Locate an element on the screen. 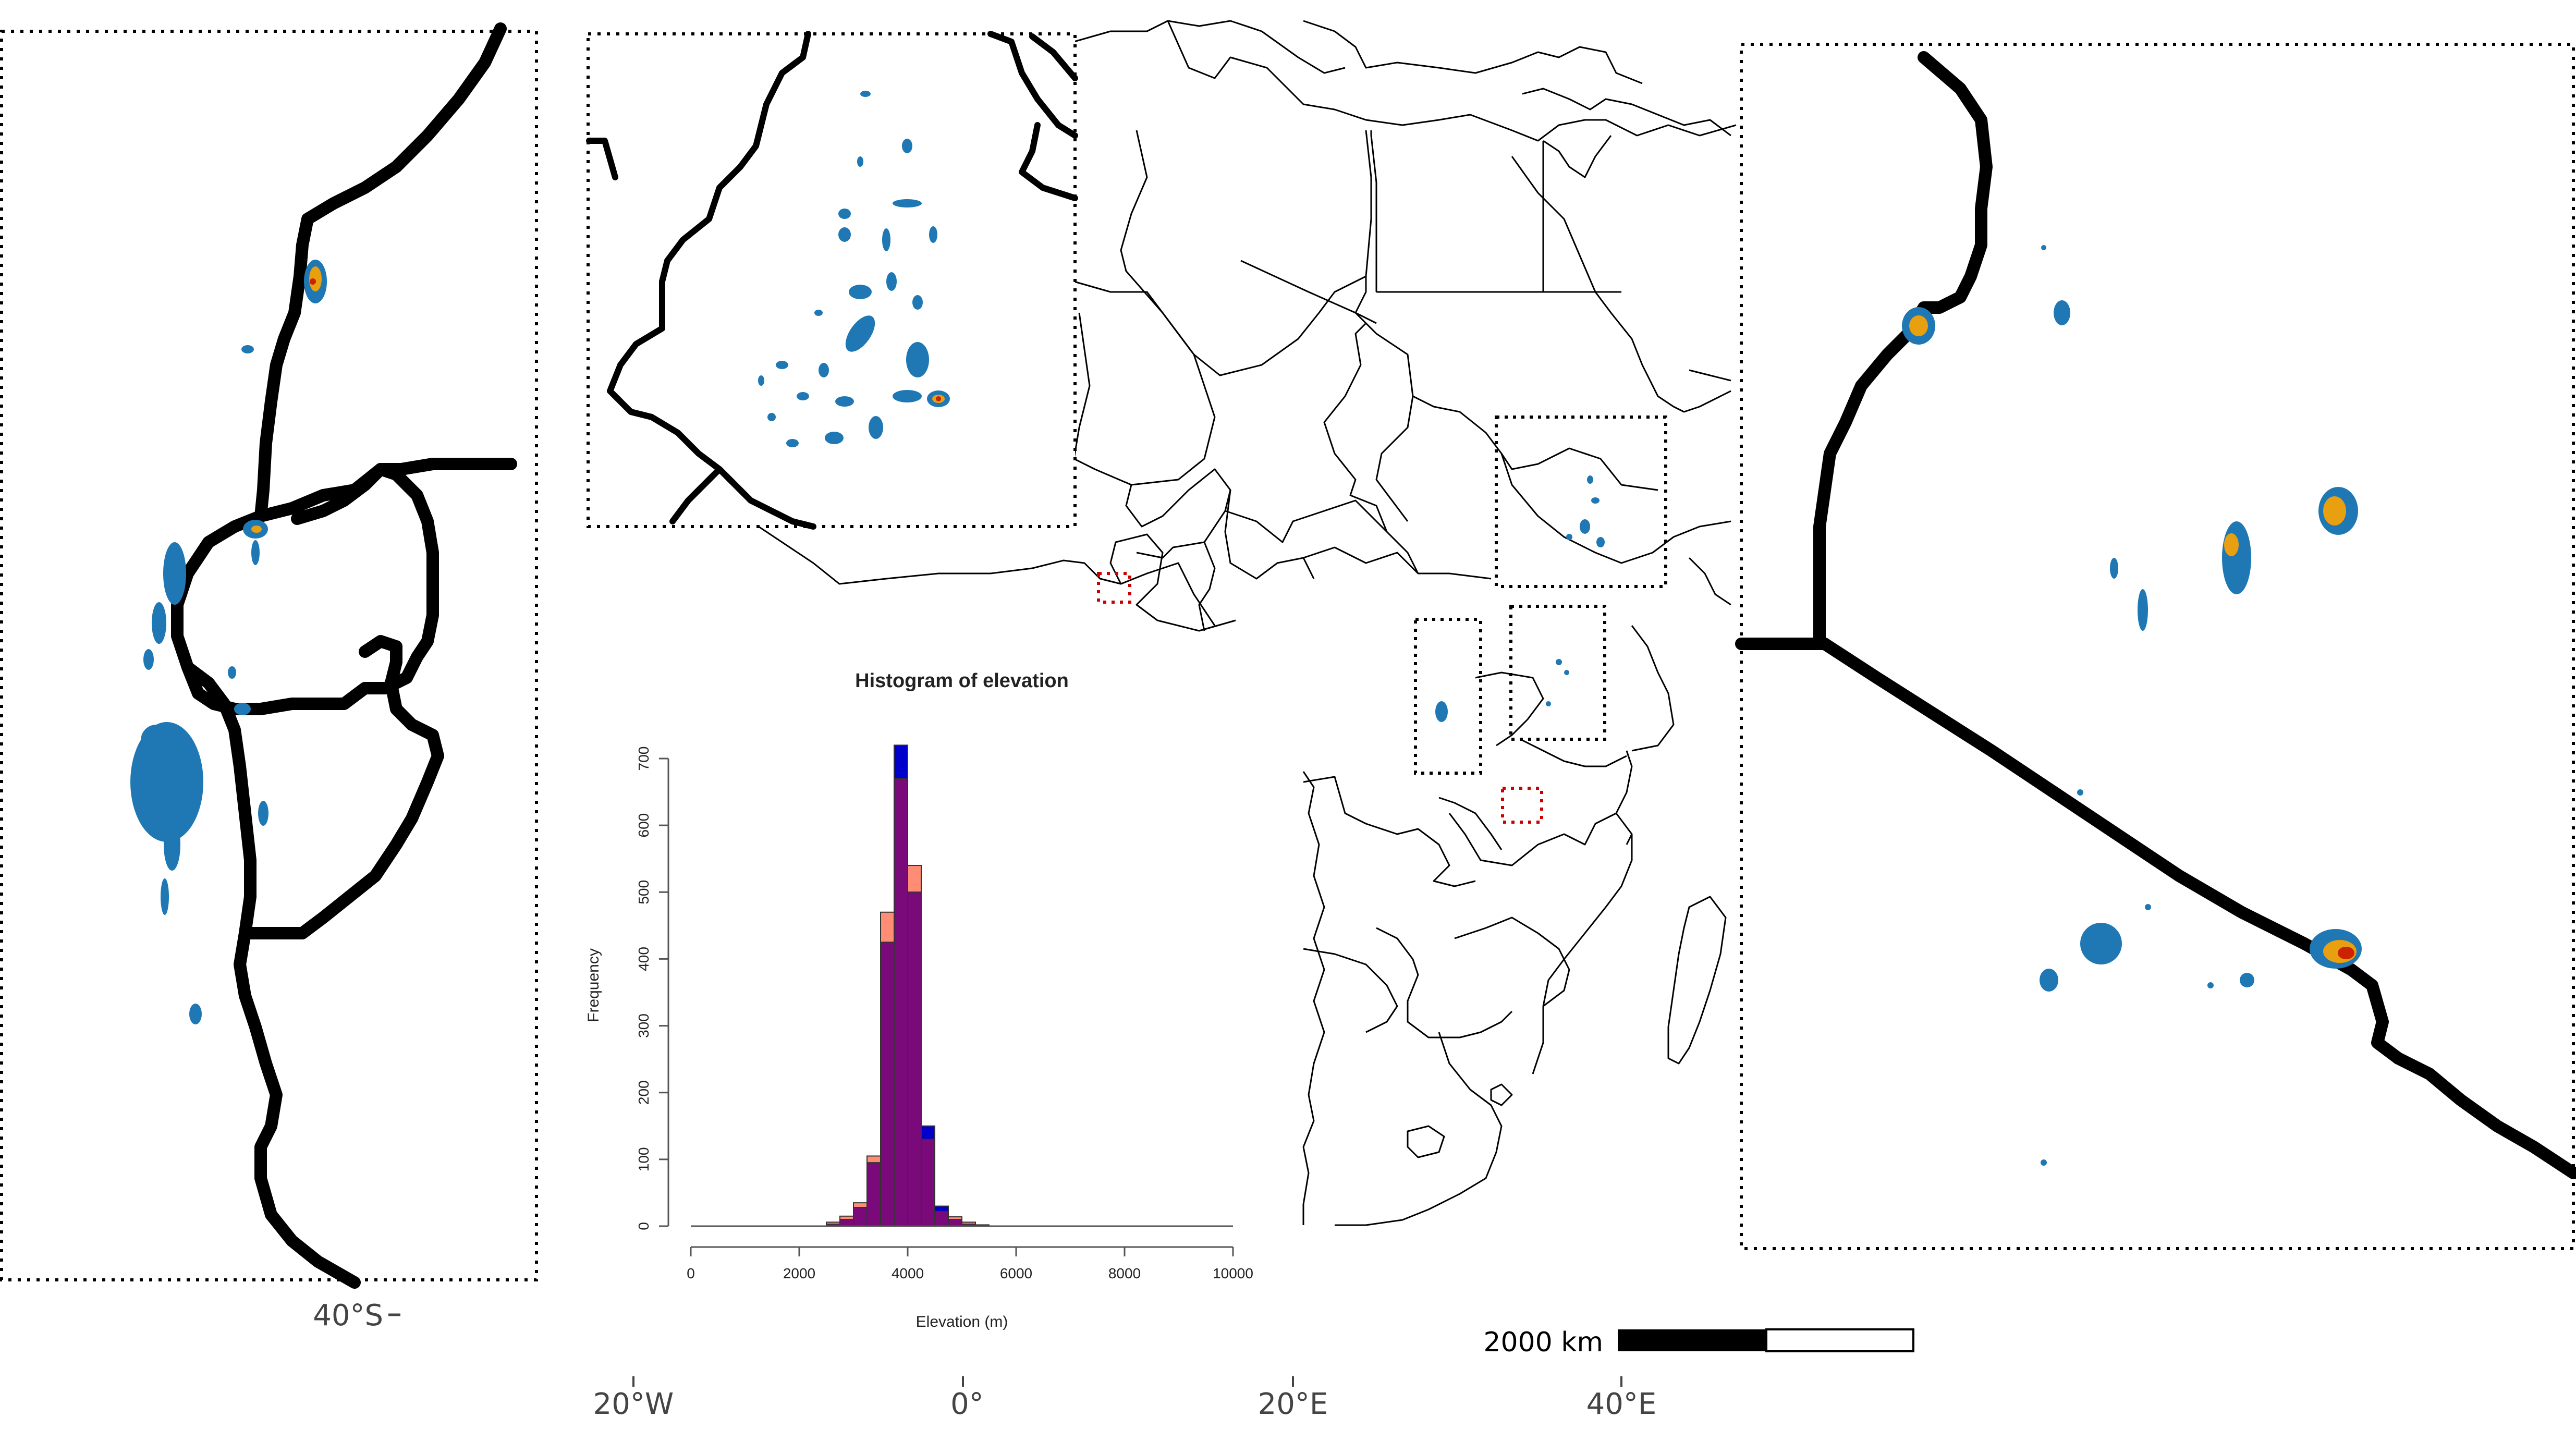  marker-kenya-raster is located at coordinates (1557, 682).